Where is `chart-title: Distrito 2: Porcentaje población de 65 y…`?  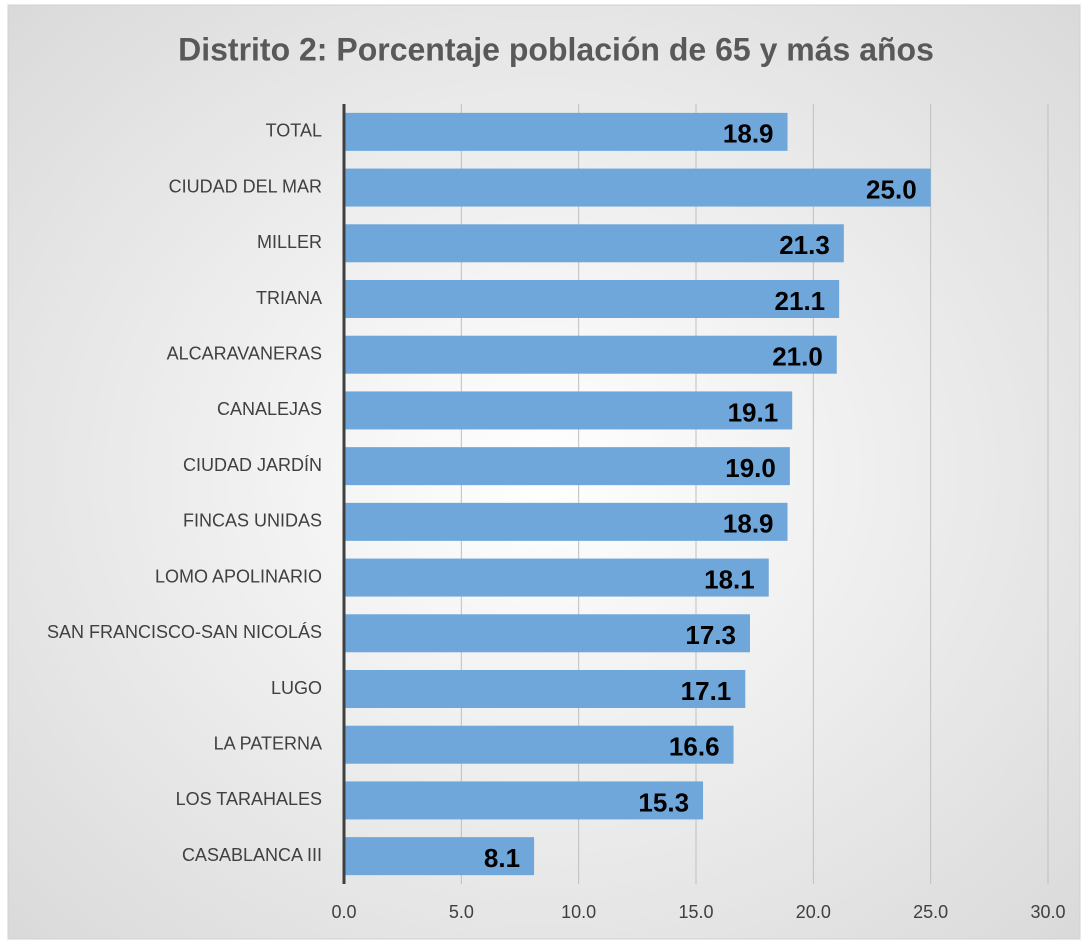 chart-title: Distrito 2: Porcentaje población de 65 y… is located at coordinates (556, 49).